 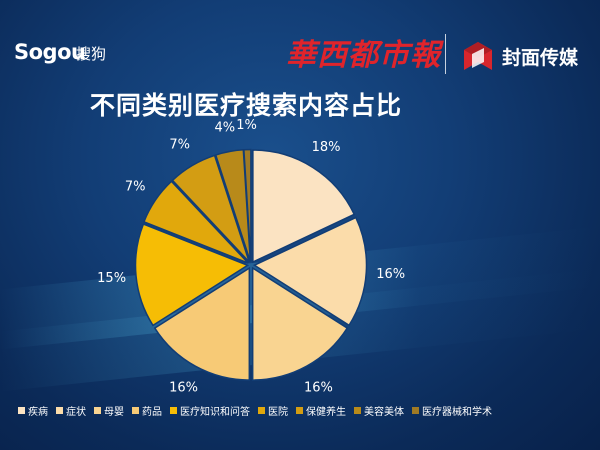 I want to click on legend-item-2: 症状, so click(x=71, y=410).